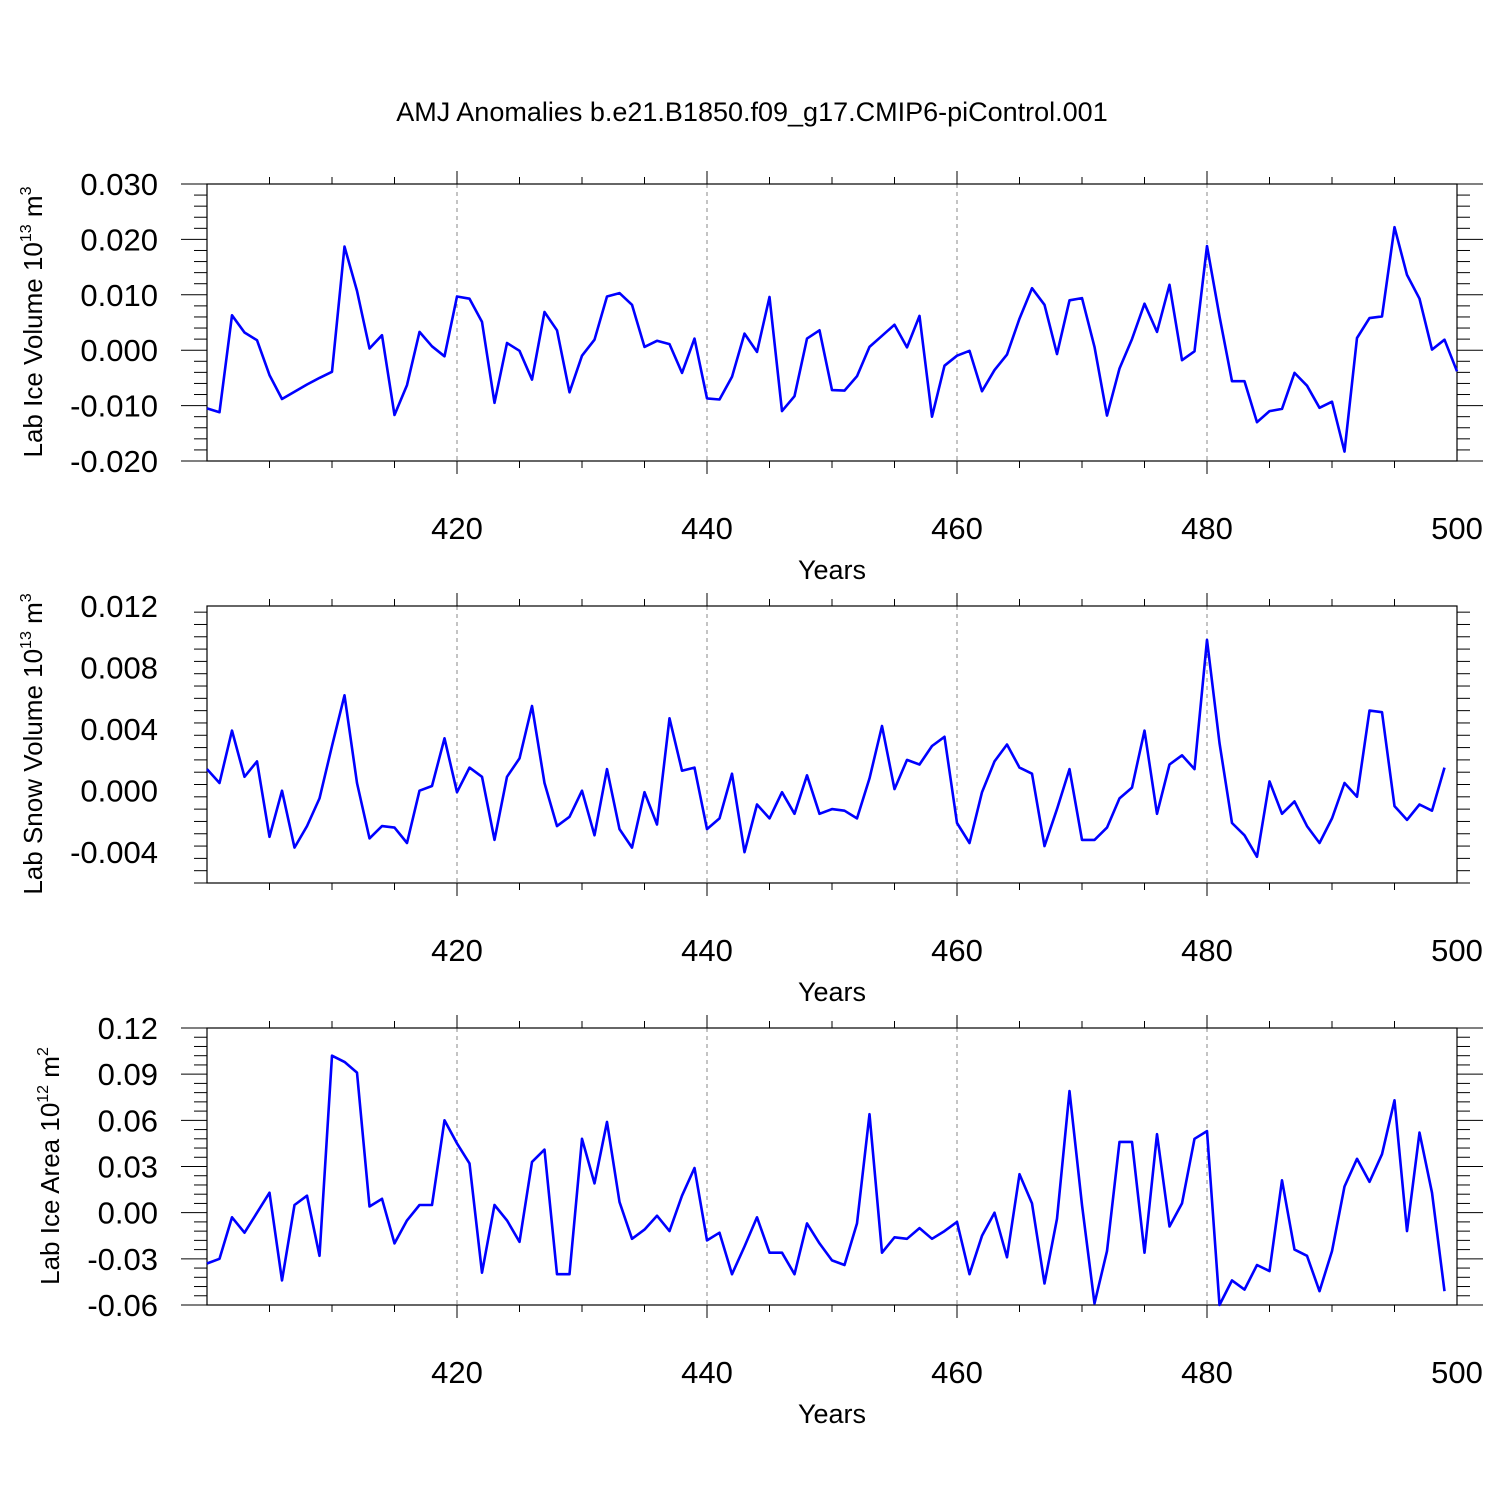 This screenshot has height=1500, width=1500. What do you see at coordinates (119, 606) in the screenshot?
I see `y-tick-label: 0.012` at bounding box center [119, 606].